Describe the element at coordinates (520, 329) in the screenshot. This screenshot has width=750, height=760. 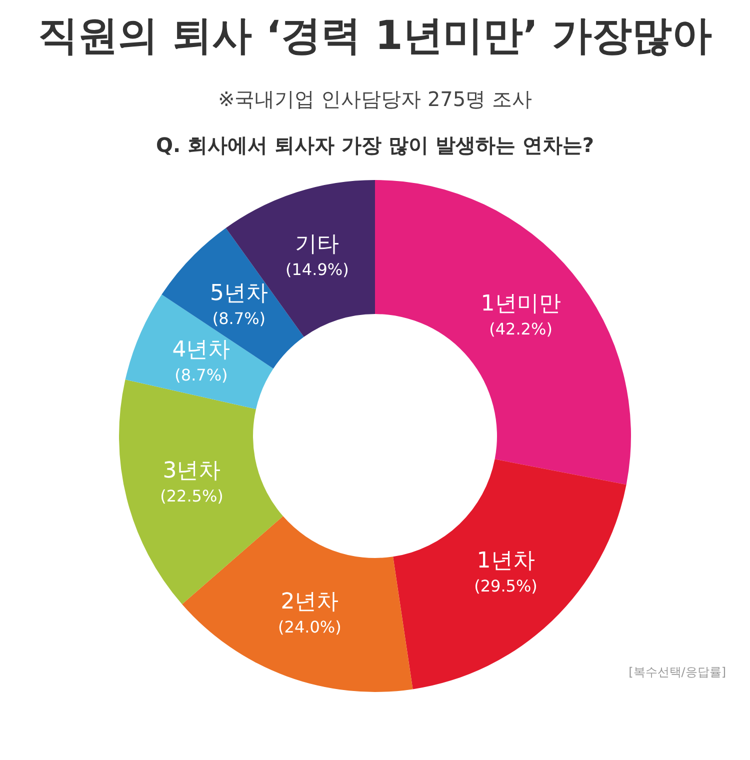
I see `data-label: (42.2%)` at that location.